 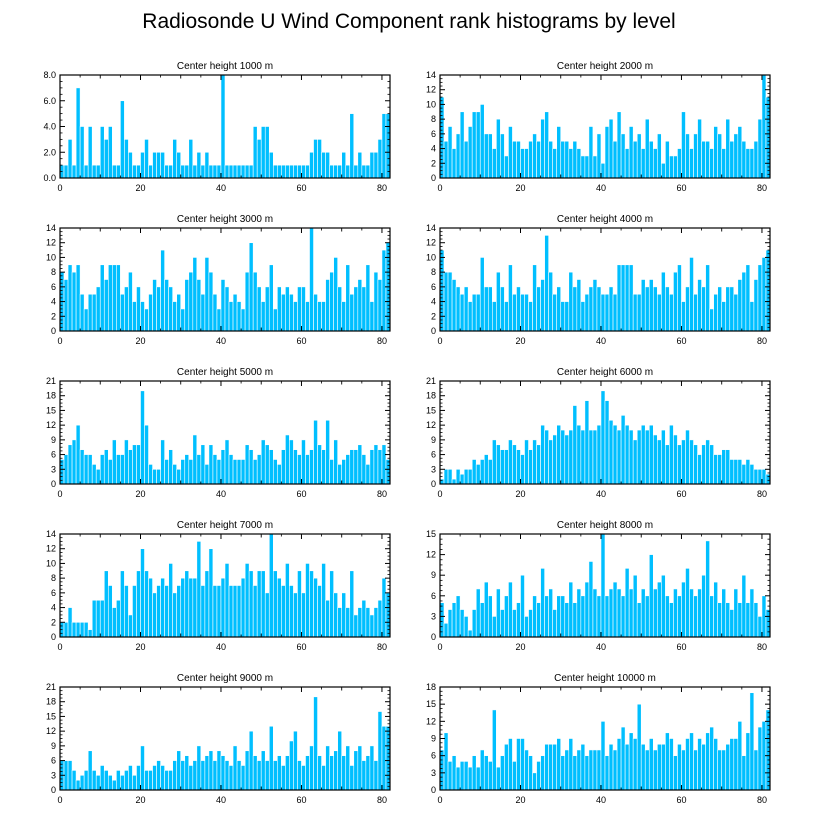 I want to click on panel-8: Center height 8000 m 0 3 6 9 12 15 0 20 40 60 80, so click(x=598, y=586).